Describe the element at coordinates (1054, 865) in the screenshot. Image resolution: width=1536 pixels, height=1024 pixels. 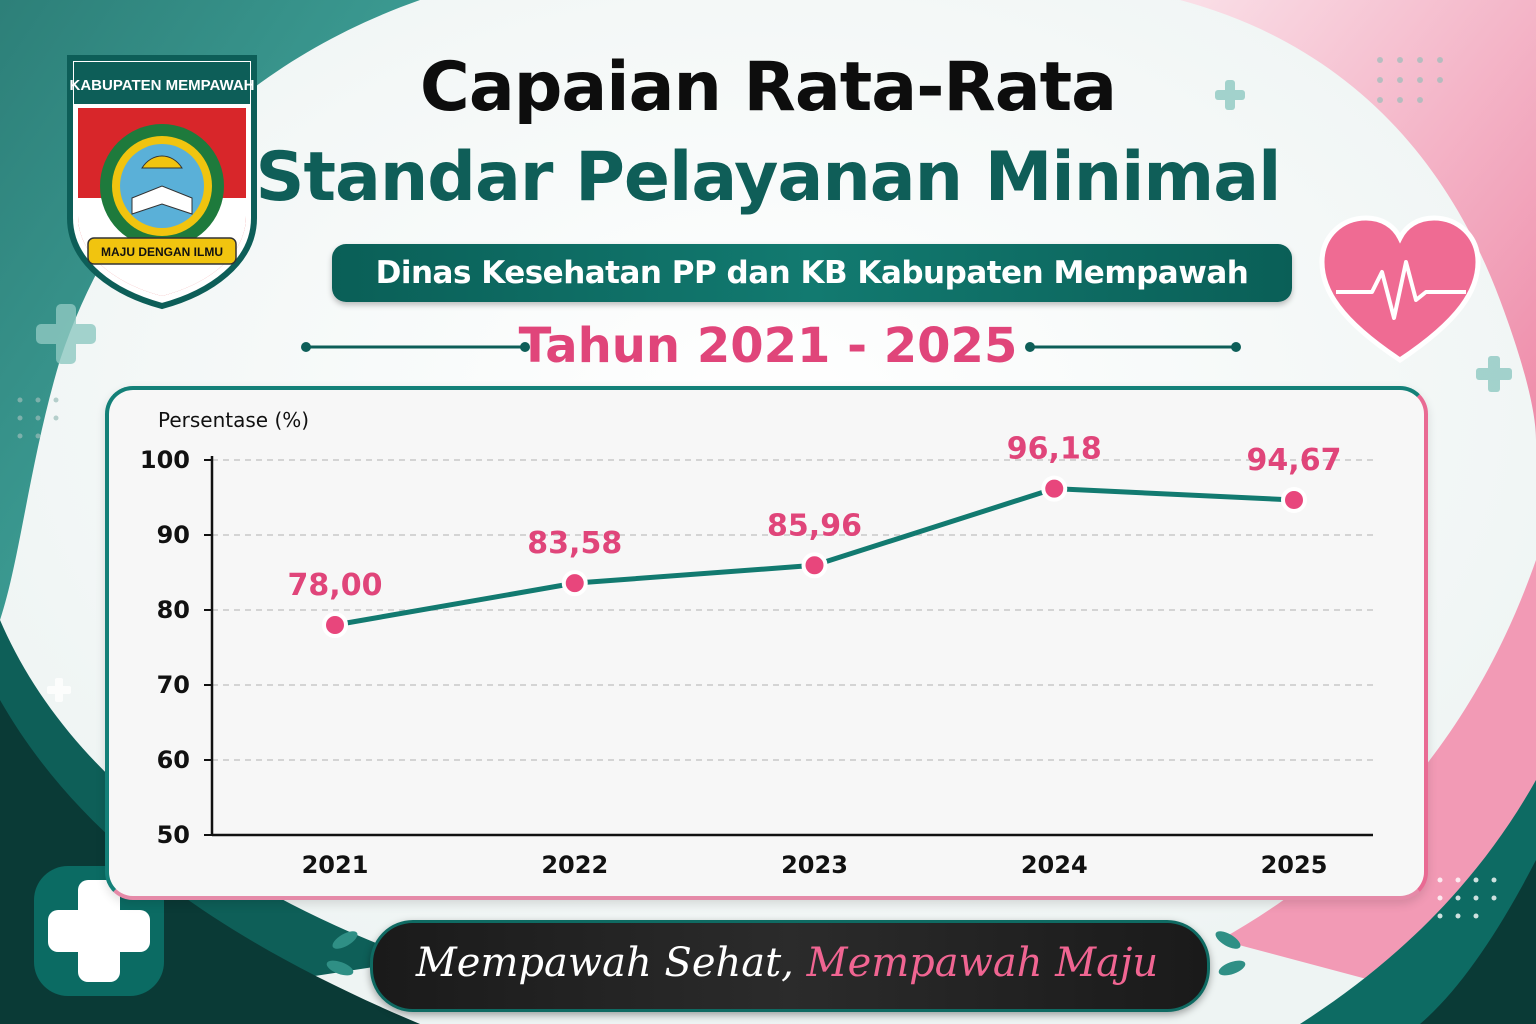
I see `x-tick-label: 2024` at that location.